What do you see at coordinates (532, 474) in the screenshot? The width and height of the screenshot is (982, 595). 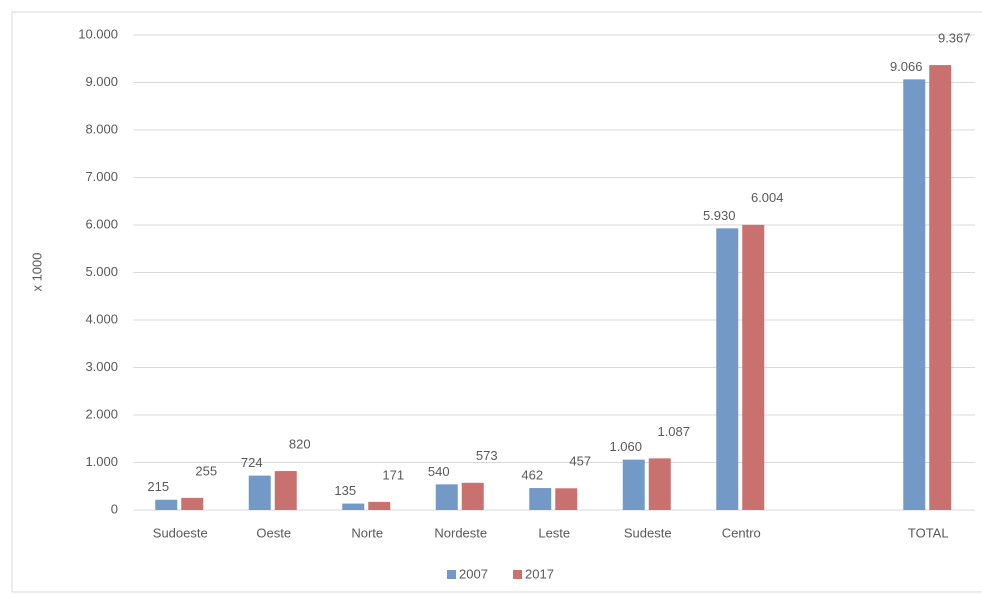 I see `data-label: 462` at bounding box center [532, 474].